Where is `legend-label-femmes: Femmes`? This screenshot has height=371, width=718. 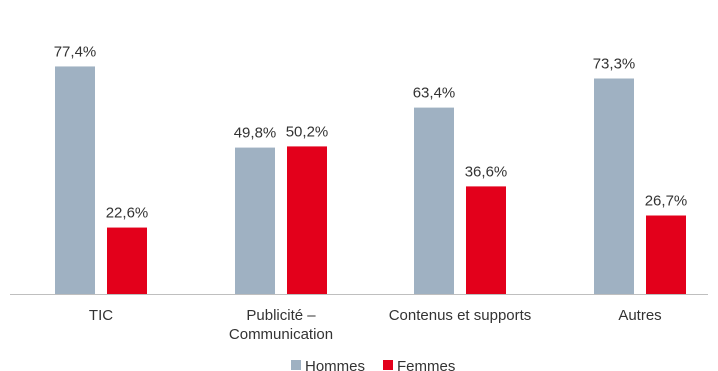
legend-label-femmes: Femmes is located at coordinates (426, 364).